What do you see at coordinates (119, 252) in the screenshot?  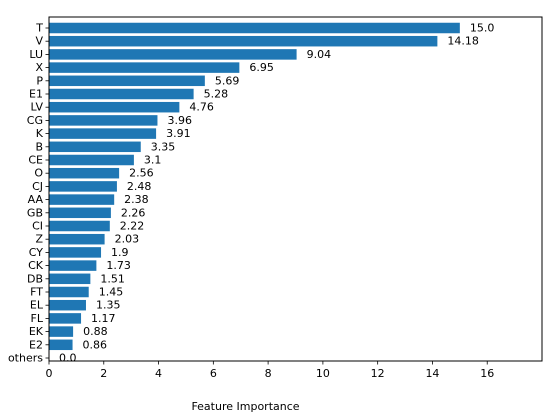 I see `bar-value-label: 1.9` at bounding box center [119, 252].